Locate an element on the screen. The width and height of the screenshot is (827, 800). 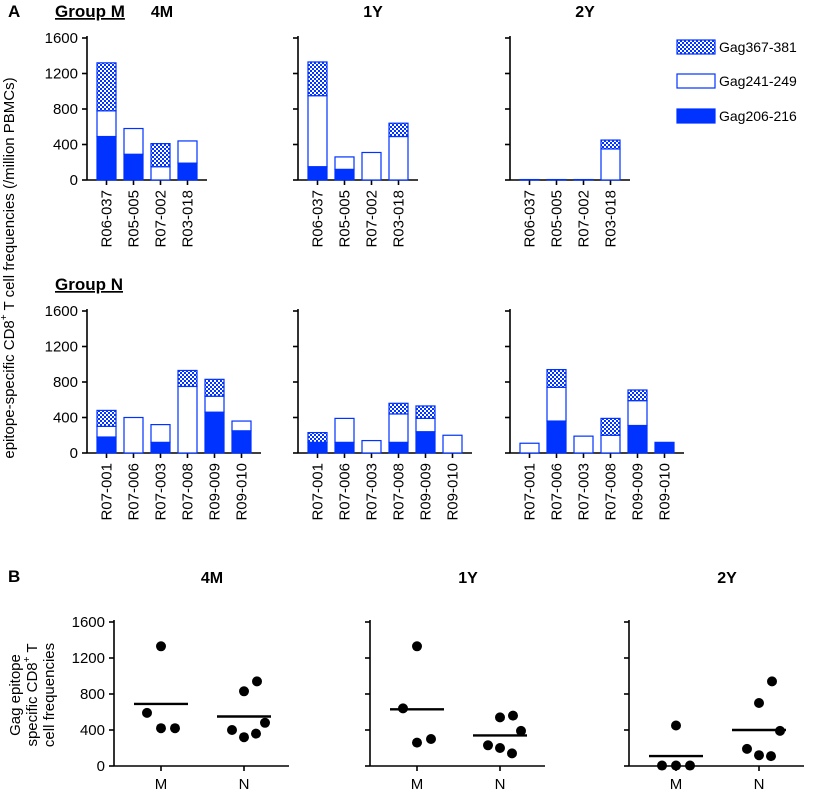
y-tick-label: 800 is located at coordinates (65, 109).